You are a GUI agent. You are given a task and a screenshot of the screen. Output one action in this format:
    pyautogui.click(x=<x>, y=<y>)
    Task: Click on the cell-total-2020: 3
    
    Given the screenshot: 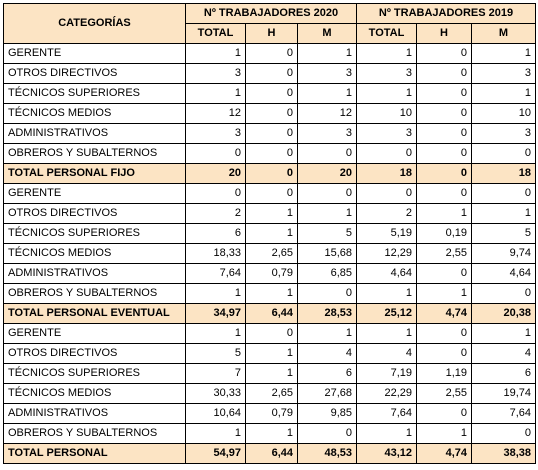 What is the action you would take?
    pyautogui.click(x=215, y=133)
    